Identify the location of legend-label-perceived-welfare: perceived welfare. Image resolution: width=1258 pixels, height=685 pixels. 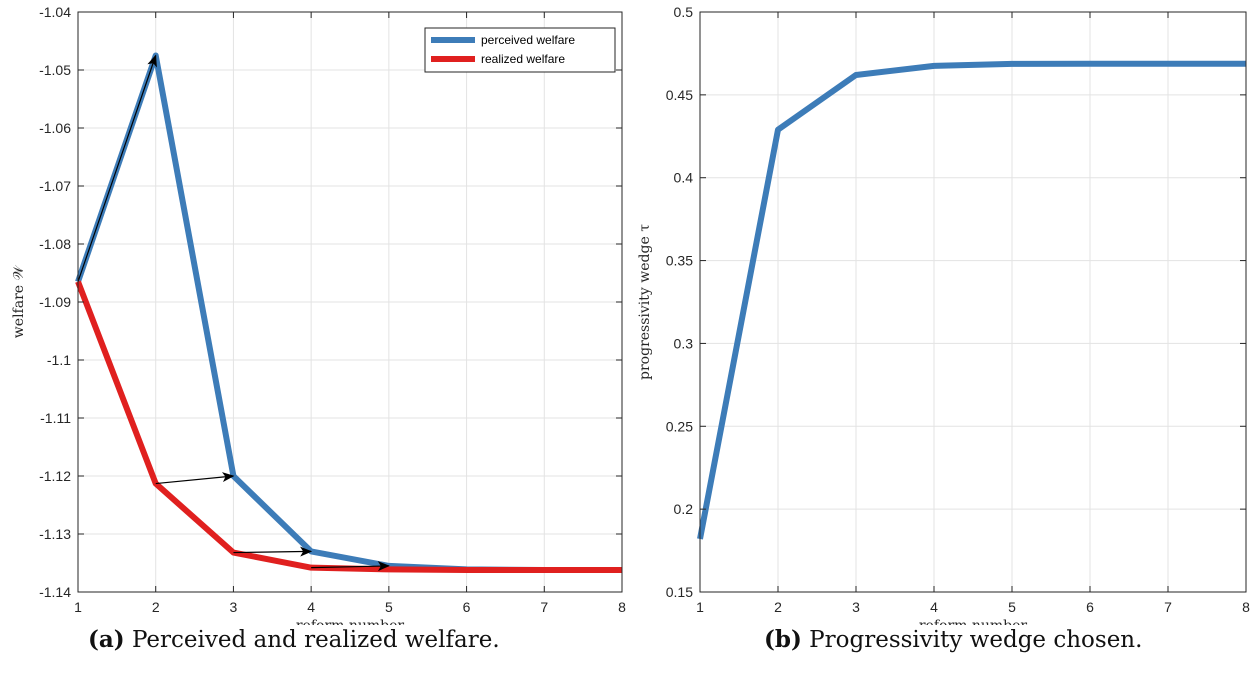
(528, 40).